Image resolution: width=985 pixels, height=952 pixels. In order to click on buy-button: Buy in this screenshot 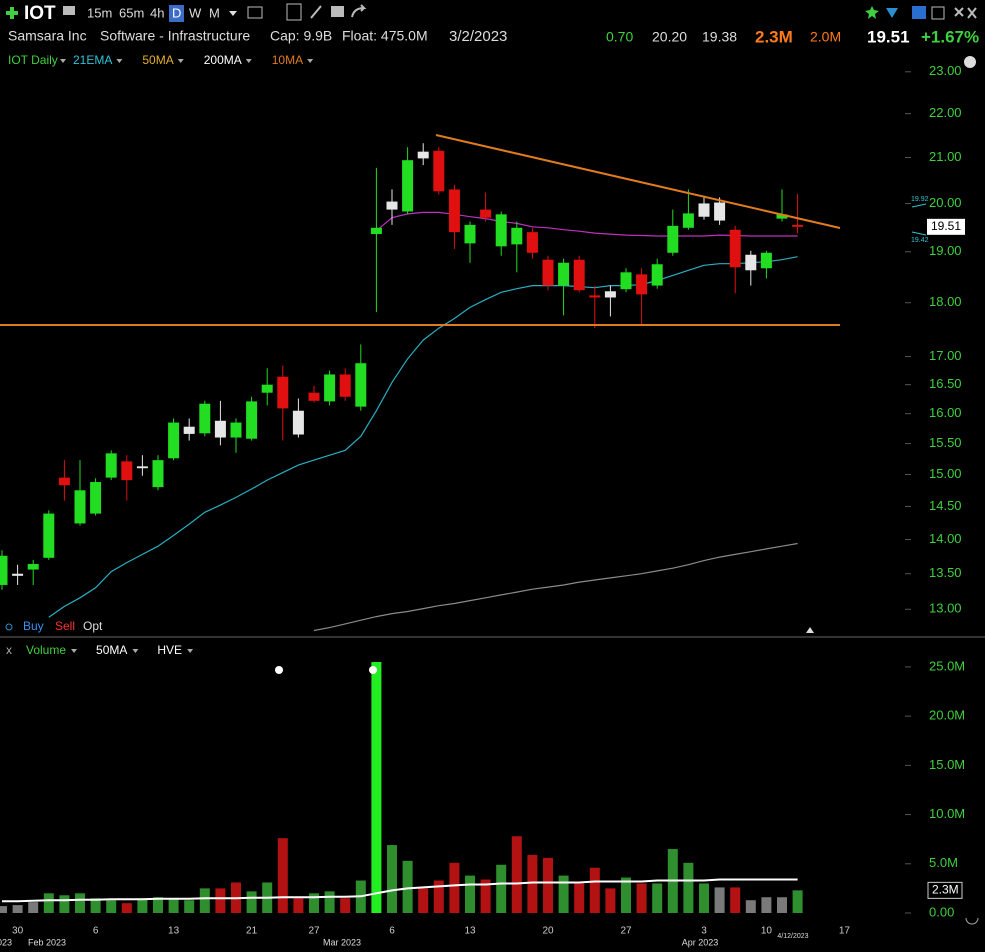, I will do `click(33, 626)`.